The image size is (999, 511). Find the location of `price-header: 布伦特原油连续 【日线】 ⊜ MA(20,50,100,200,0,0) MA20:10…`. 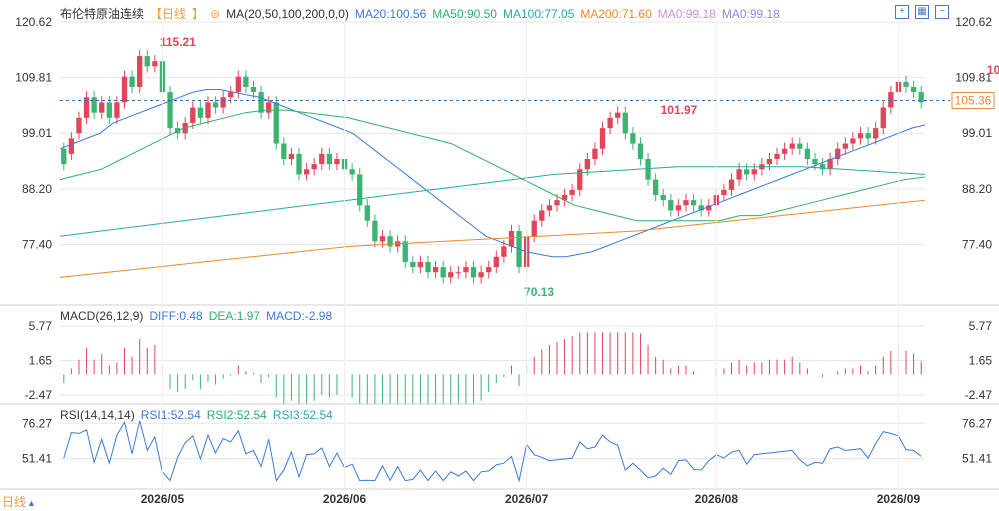

price-header: 布伦特原油连续 【日线】 ⊜ MA(20,50,100,200,0,0) MA20:10… is located at coordinates (423, 13).